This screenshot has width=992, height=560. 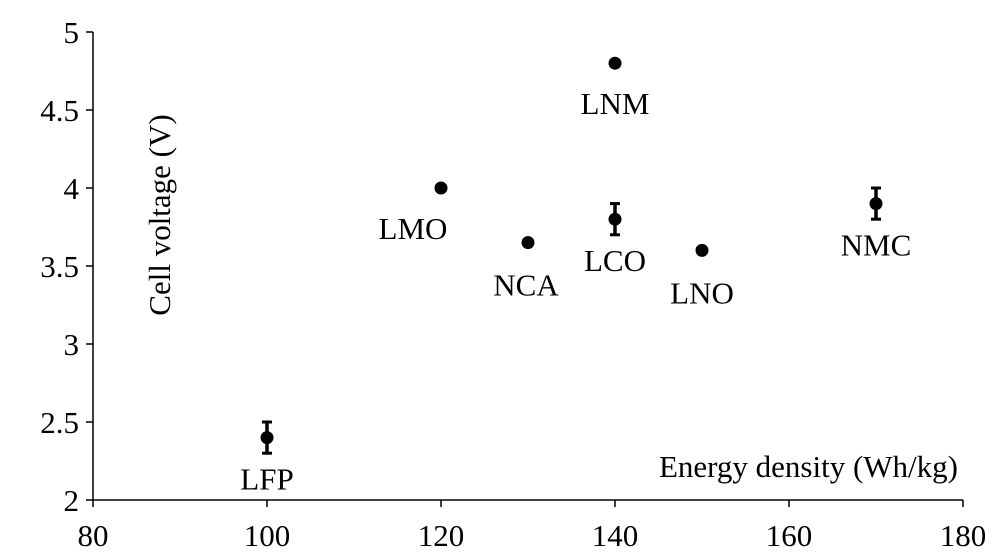 I want to click on y-tick-label: 2.5, so click(x=59, y=422).